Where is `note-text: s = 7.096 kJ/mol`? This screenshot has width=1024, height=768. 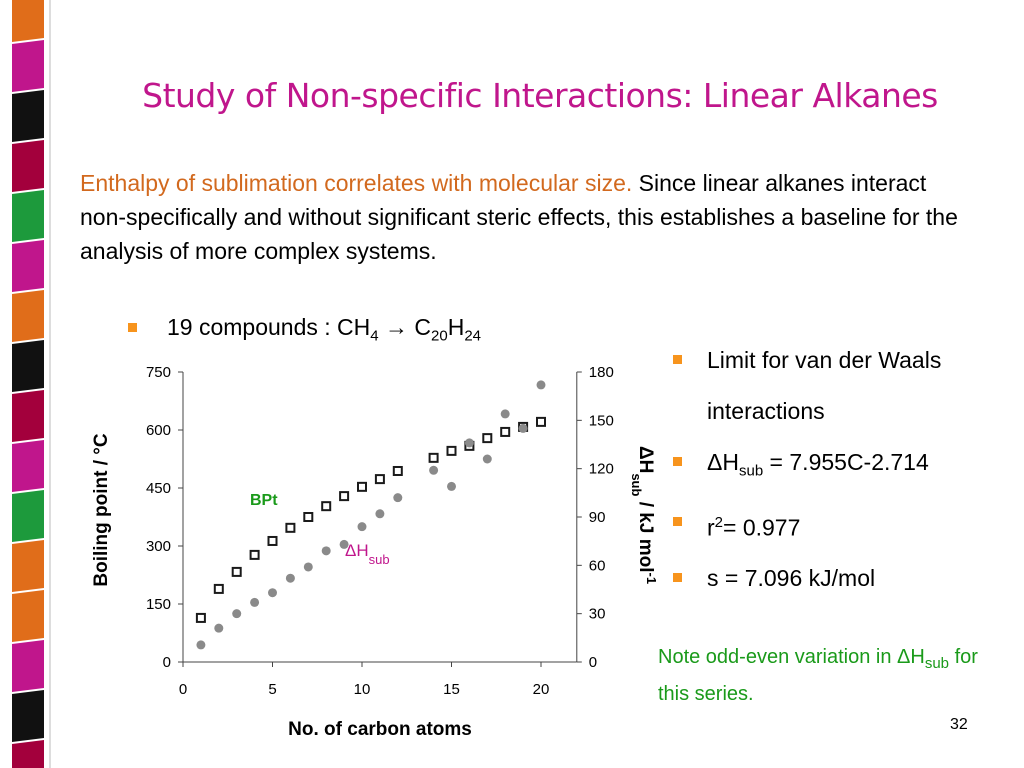 note-text: s = 7.096 kJ/mol is located at coordinates (791, 578).